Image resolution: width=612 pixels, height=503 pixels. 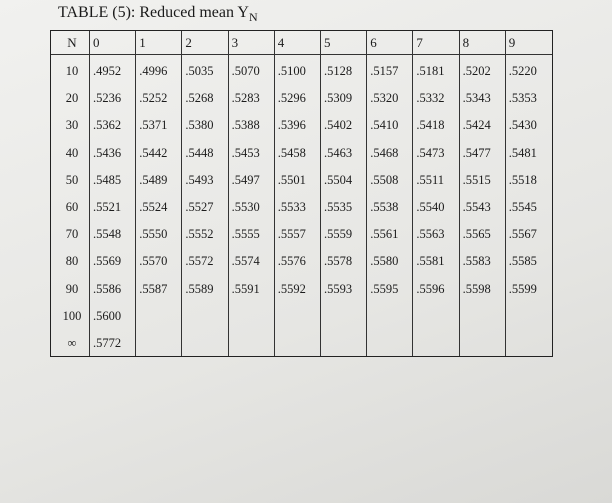 What do you see at coordinates (199, 234) in the screenshot?
I see `table-cell: .5552` at bounding box center [199, 234].